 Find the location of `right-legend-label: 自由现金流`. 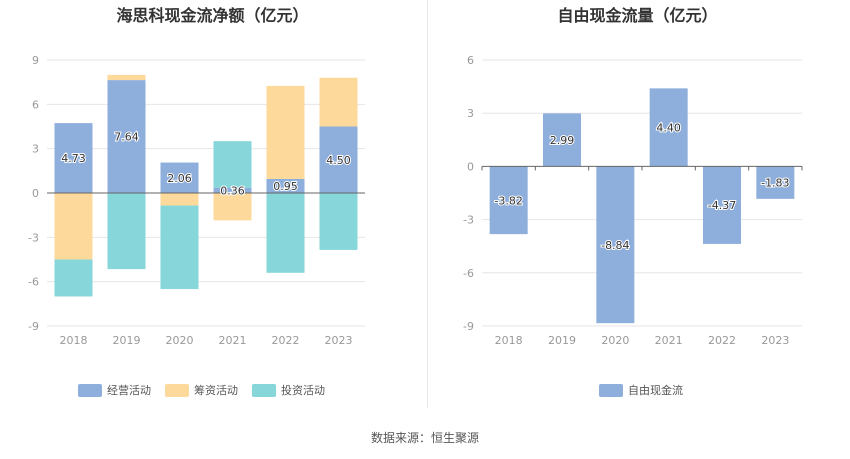

right-legend-label: 自由现金流 is located at coordinates (655, 390).